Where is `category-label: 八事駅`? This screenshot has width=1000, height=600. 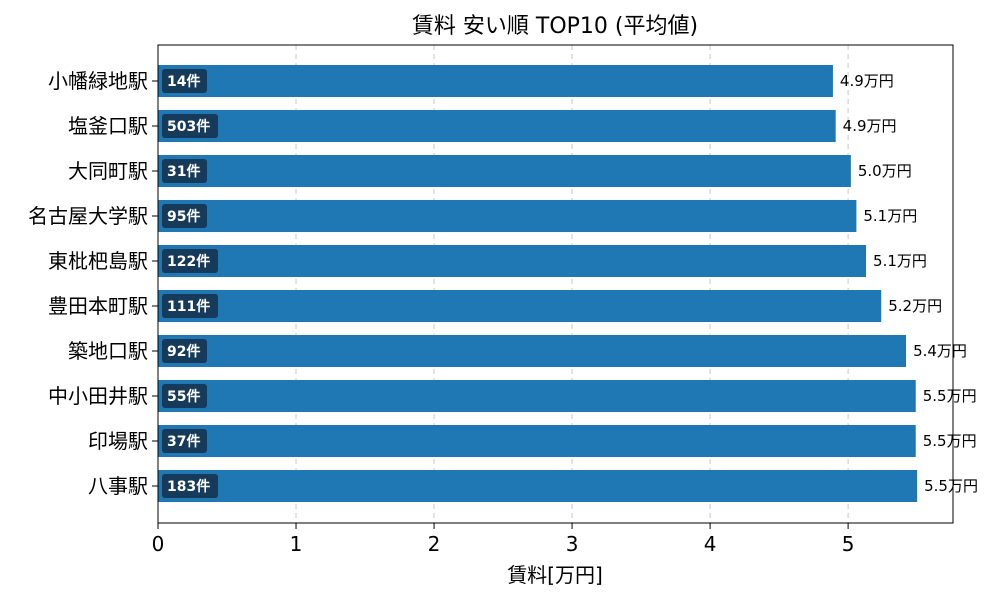
category-label: 八事駅 is located at coordinates (118, 486).